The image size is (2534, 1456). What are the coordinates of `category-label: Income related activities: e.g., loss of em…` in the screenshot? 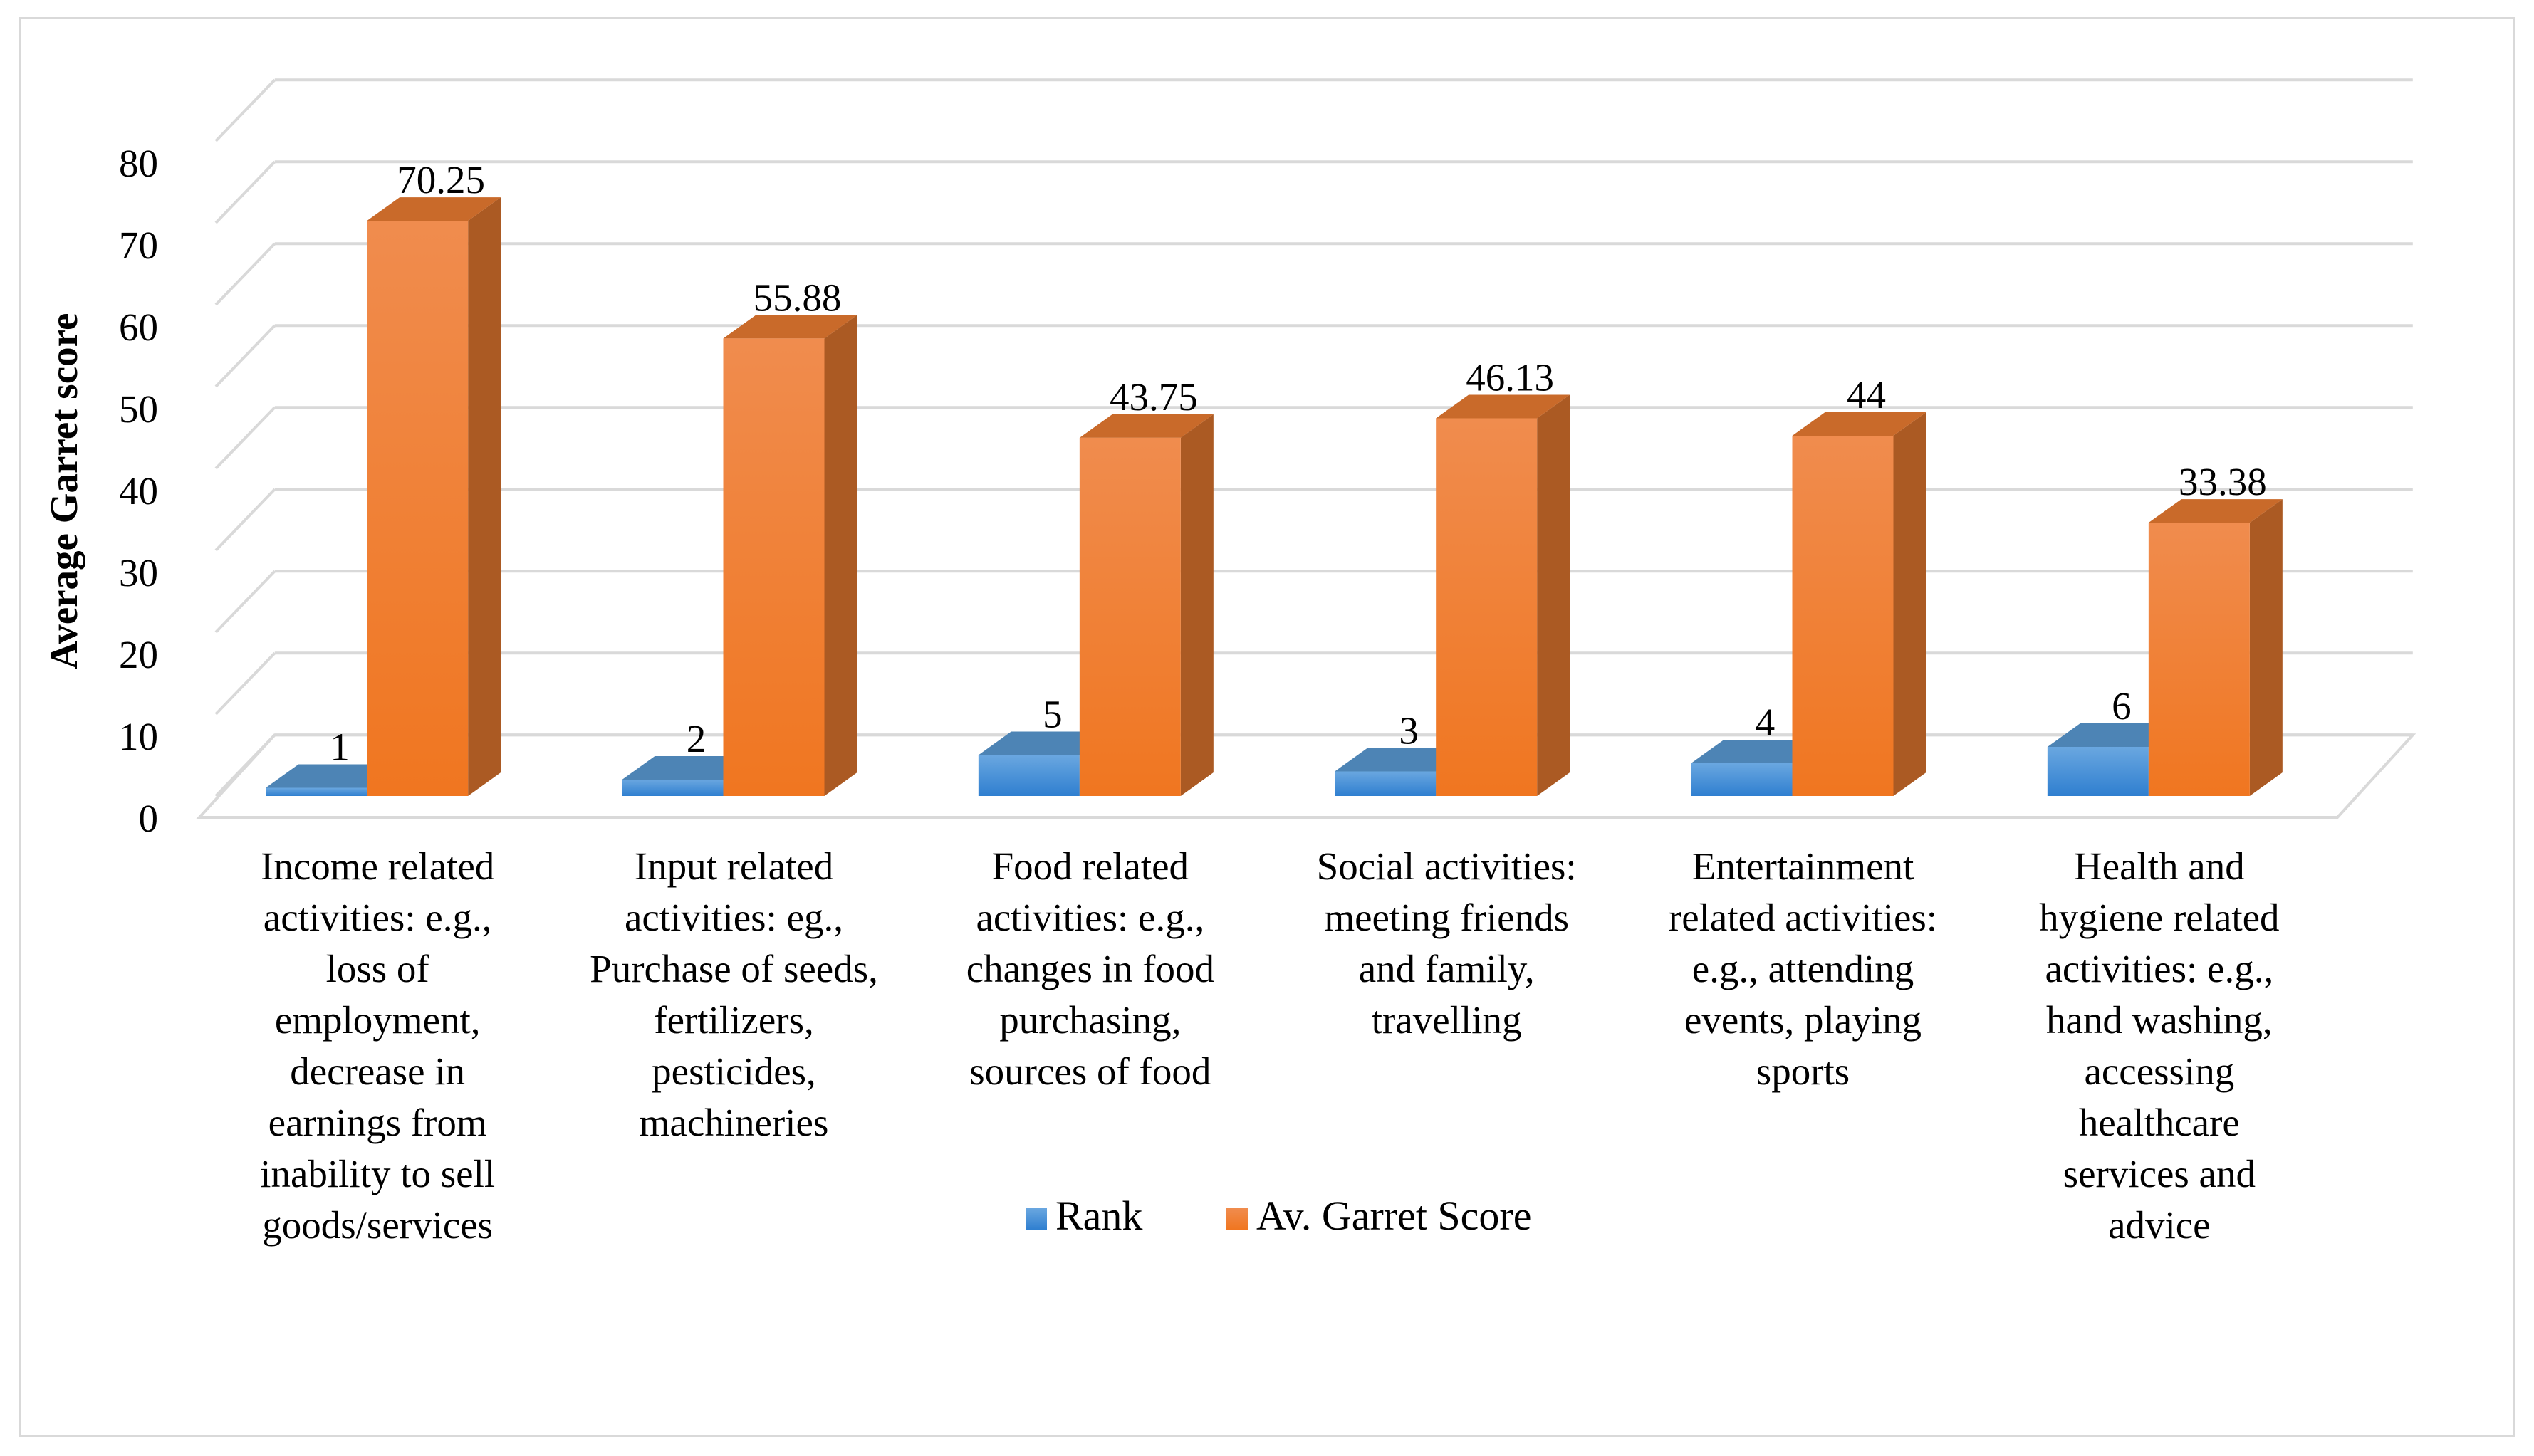 It's located at (378, 1045).